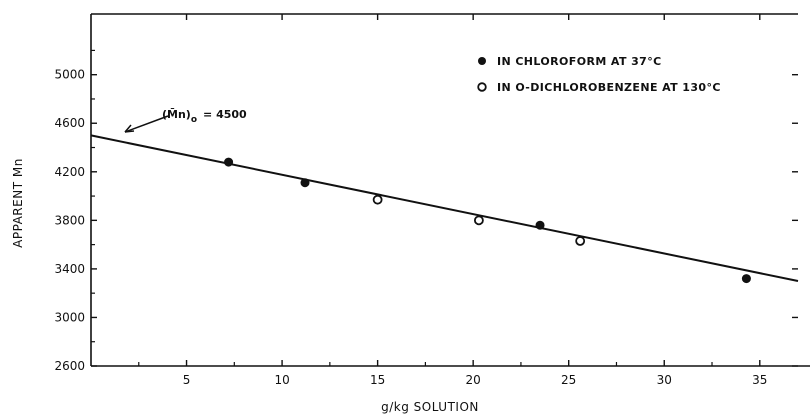 This screenshot has width=811, height=416. Describe the element at coordinates (129, 128) in the screenshot. I see `annotation-arrowhead` at that location.